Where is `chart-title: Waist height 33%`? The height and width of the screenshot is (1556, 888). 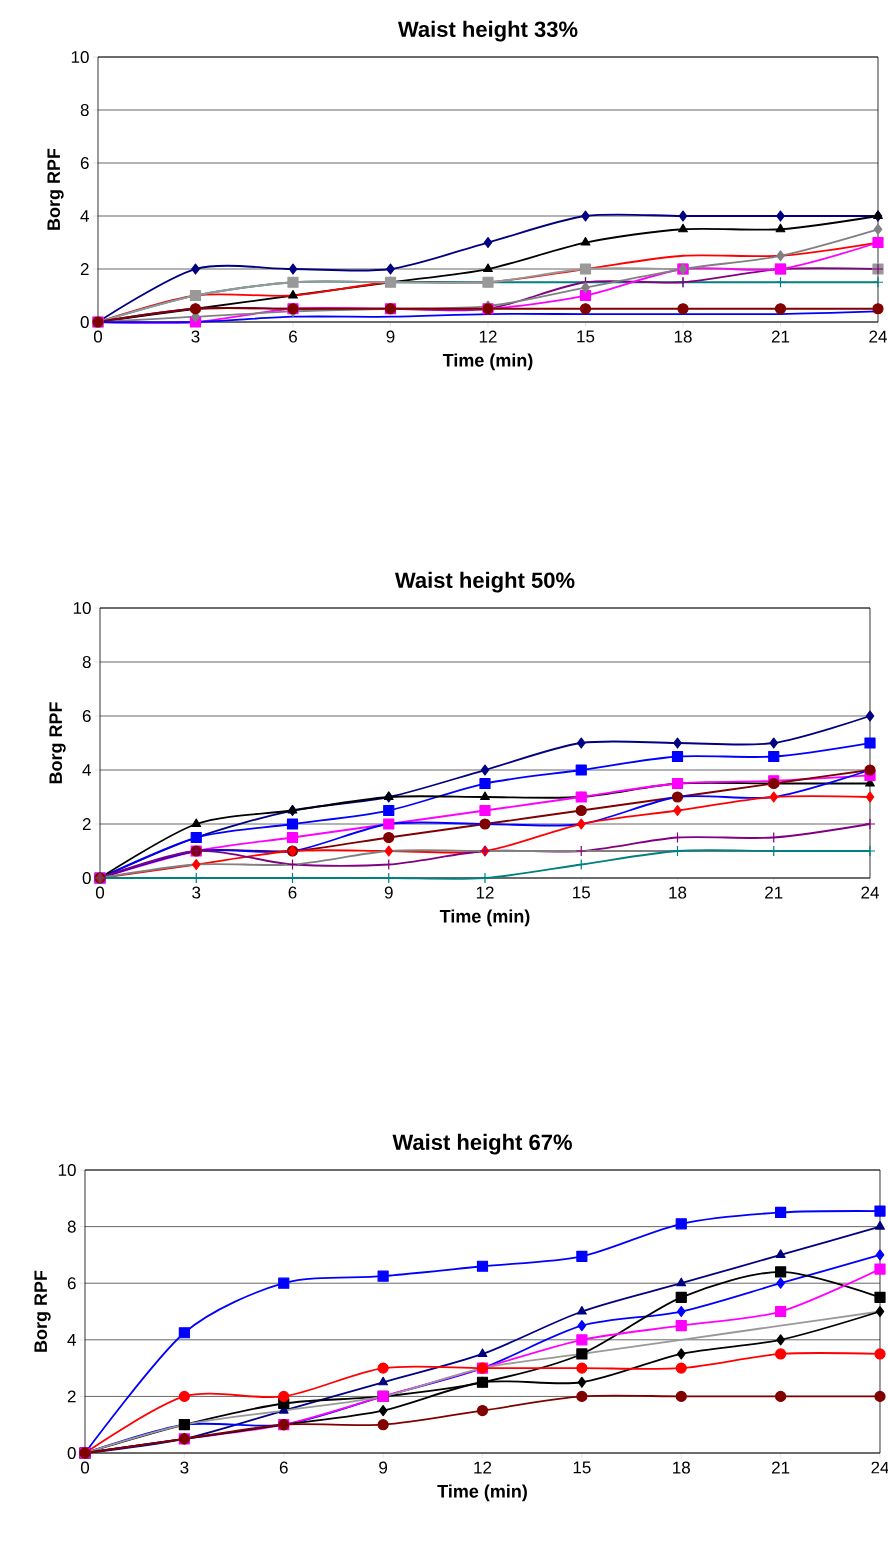
chart-title: Waist height 33% is located at coordinates (487, 31).